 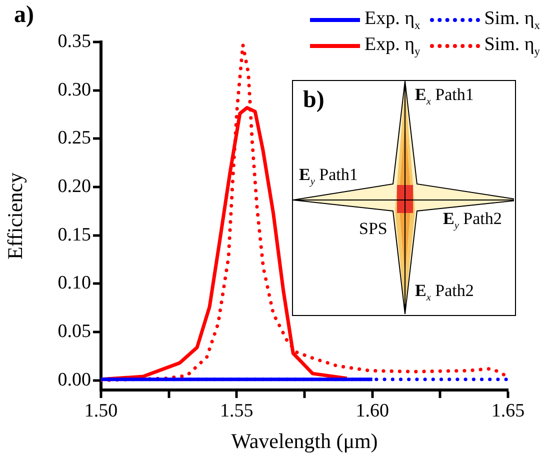 What do you see at coordinates (444, 96) in the screenshot?
I see `annotation: E$_{x}$ Path1` at bounding box center [444, 96].